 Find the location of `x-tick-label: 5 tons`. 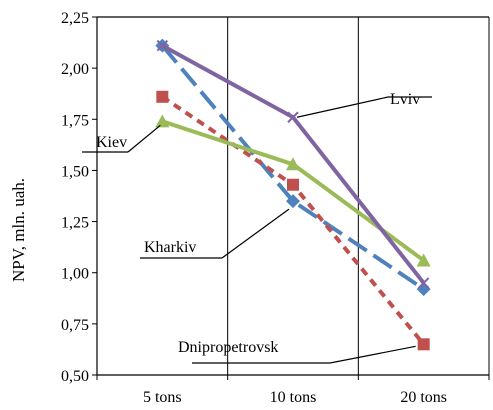

x-tick-label: 5 tons is located at coordinates (162, 397).